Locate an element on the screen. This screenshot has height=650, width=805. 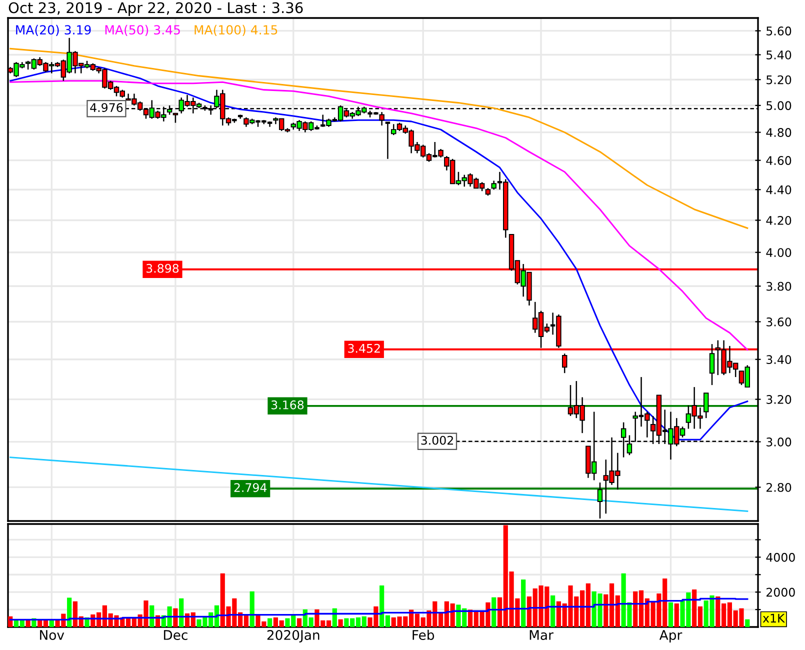
y-tick-label: 4.00 is located at coordinates (779, 253).